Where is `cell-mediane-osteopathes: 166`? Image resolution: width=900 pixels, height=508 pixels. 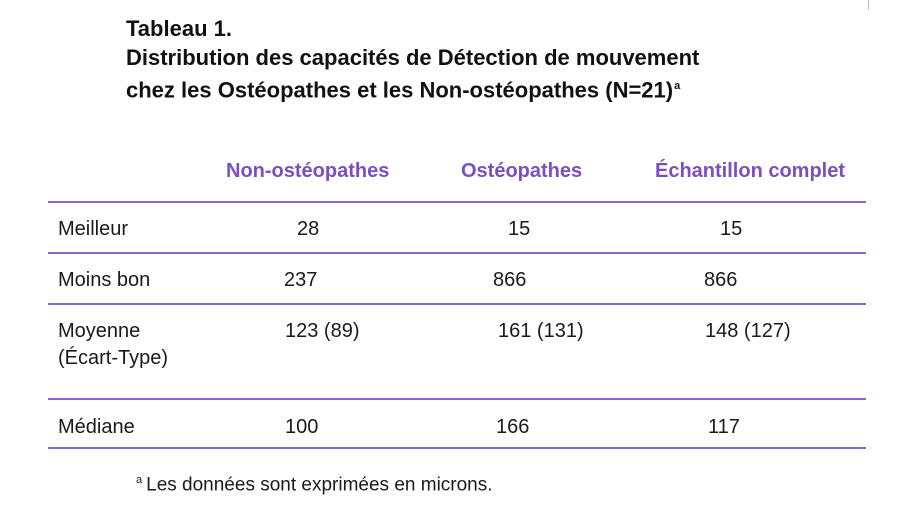
cell-mediane-osteopathes: 166 is located at coordinates (513, 427).